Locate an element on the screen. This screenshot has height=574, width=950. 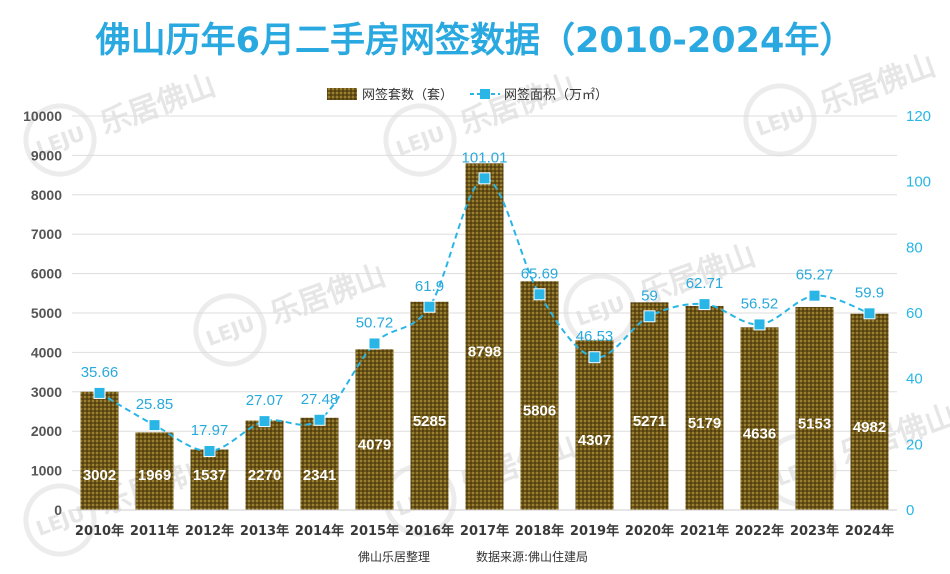
left-tick-label: 2000 is located at coordinates (46, 431).